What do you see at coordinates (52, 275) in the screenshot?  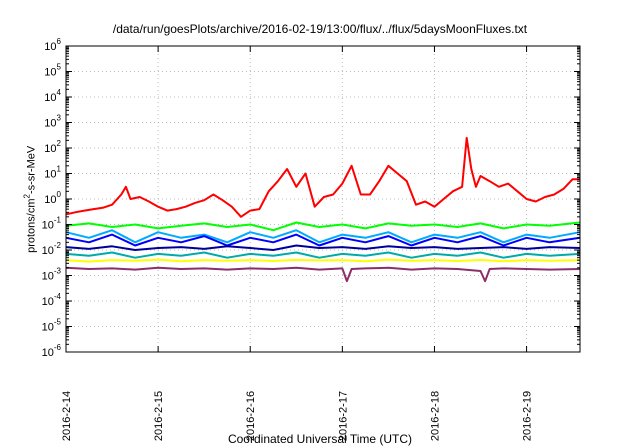 I see `y-tick-label: 10⁻³` at bounding box center [52, 275].